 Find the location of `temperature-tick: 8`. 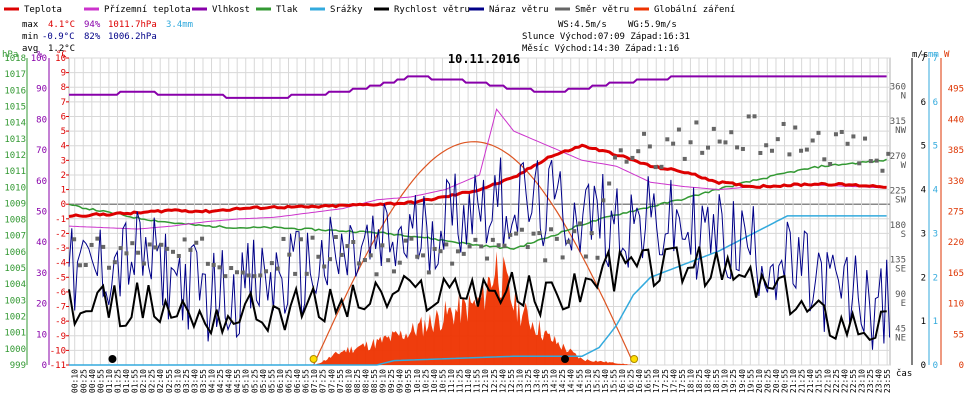

temperature-tick: 8 is located at coordinates (63, 88).